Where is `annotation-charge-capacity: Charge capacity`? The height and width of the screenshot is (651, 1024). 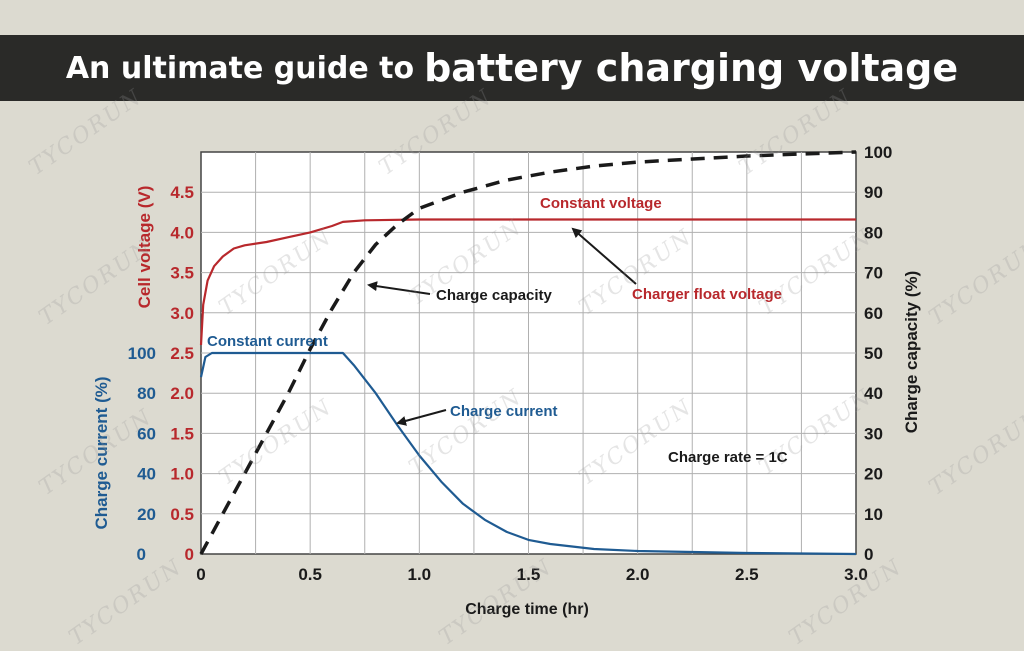 annotation-charge-capacity: Charge capacity is located at coordinates (494, 295).